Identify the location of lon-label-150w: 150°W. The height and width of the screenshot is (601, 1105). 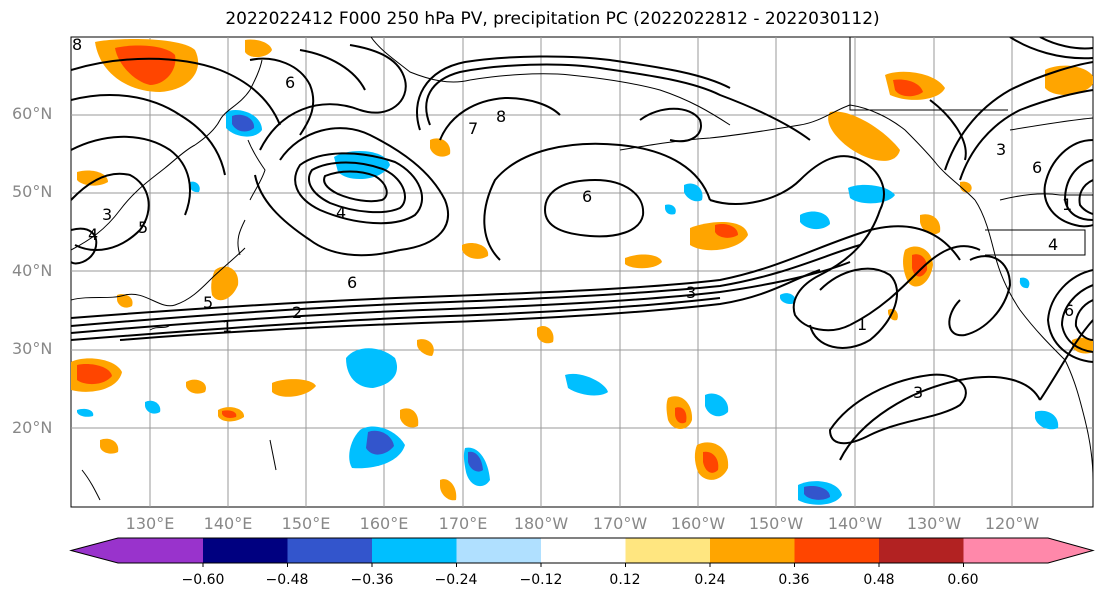
(776, 523).